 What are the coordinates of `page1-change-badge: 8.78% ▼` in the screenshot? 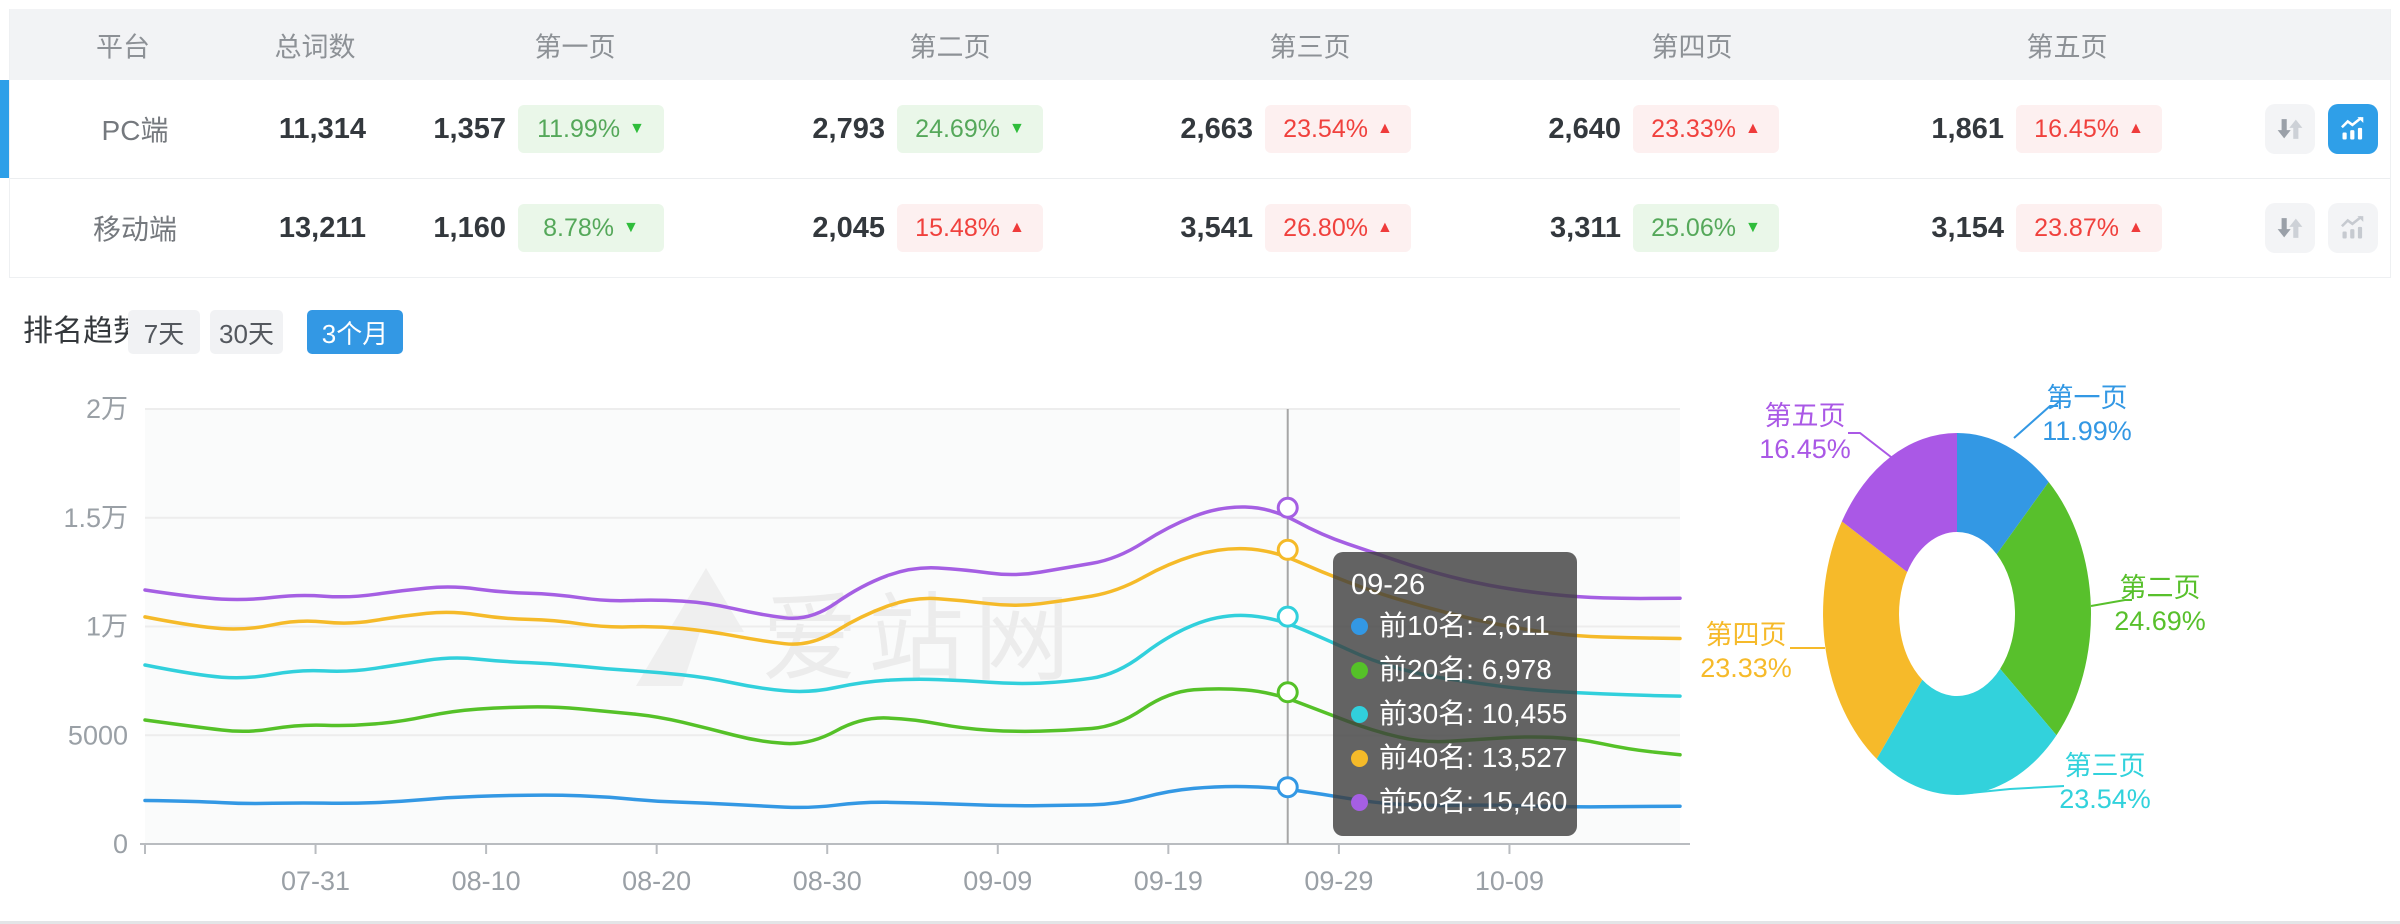 It's located at (591, 228).